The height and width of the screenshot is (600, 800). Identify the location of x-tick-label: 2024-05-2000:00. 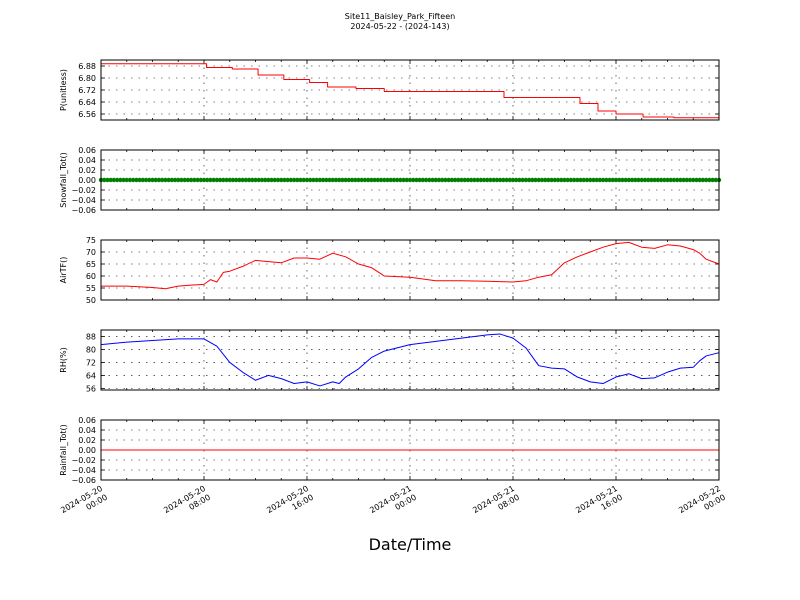
(84, 504).